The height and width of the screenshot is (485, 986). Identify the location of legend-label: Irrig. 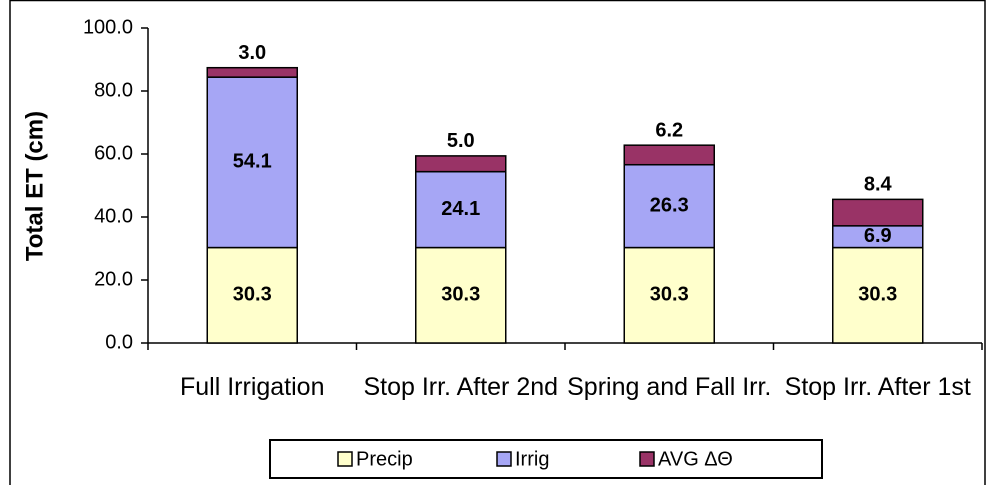
(532, 459).